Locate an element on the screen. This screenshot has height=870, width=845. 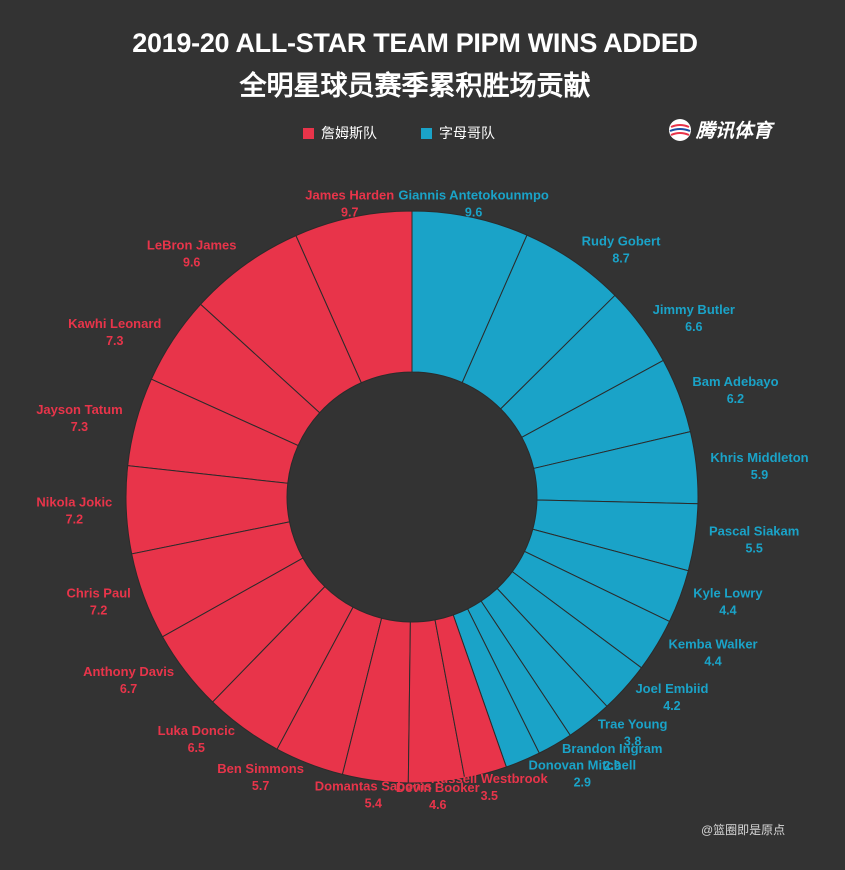
slice-chris-paul is located at coordinates (217, 579).